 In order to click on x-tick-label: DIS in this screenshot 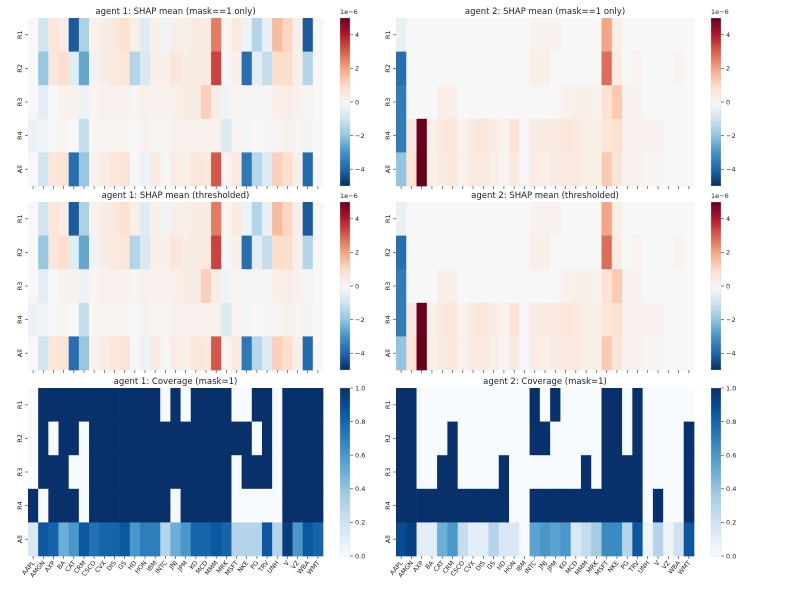, I will do `click(112, 566)`.